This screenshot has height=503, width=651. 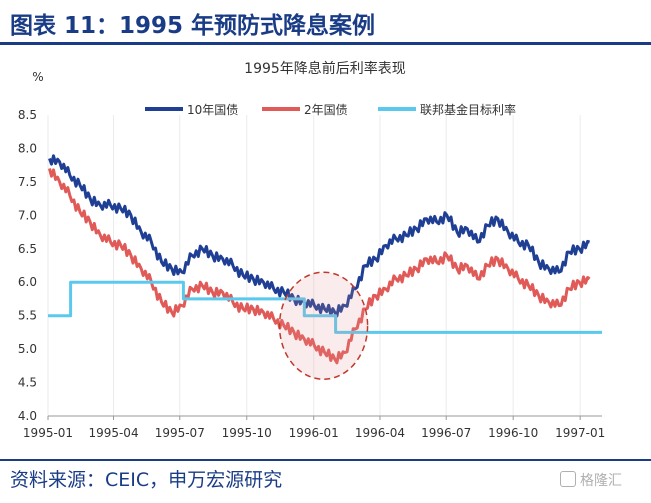 What do you see at coordinates (27, 215) in the screenshot?
I see `y-tick-label: 7.0` at bounding box center [27, 215].